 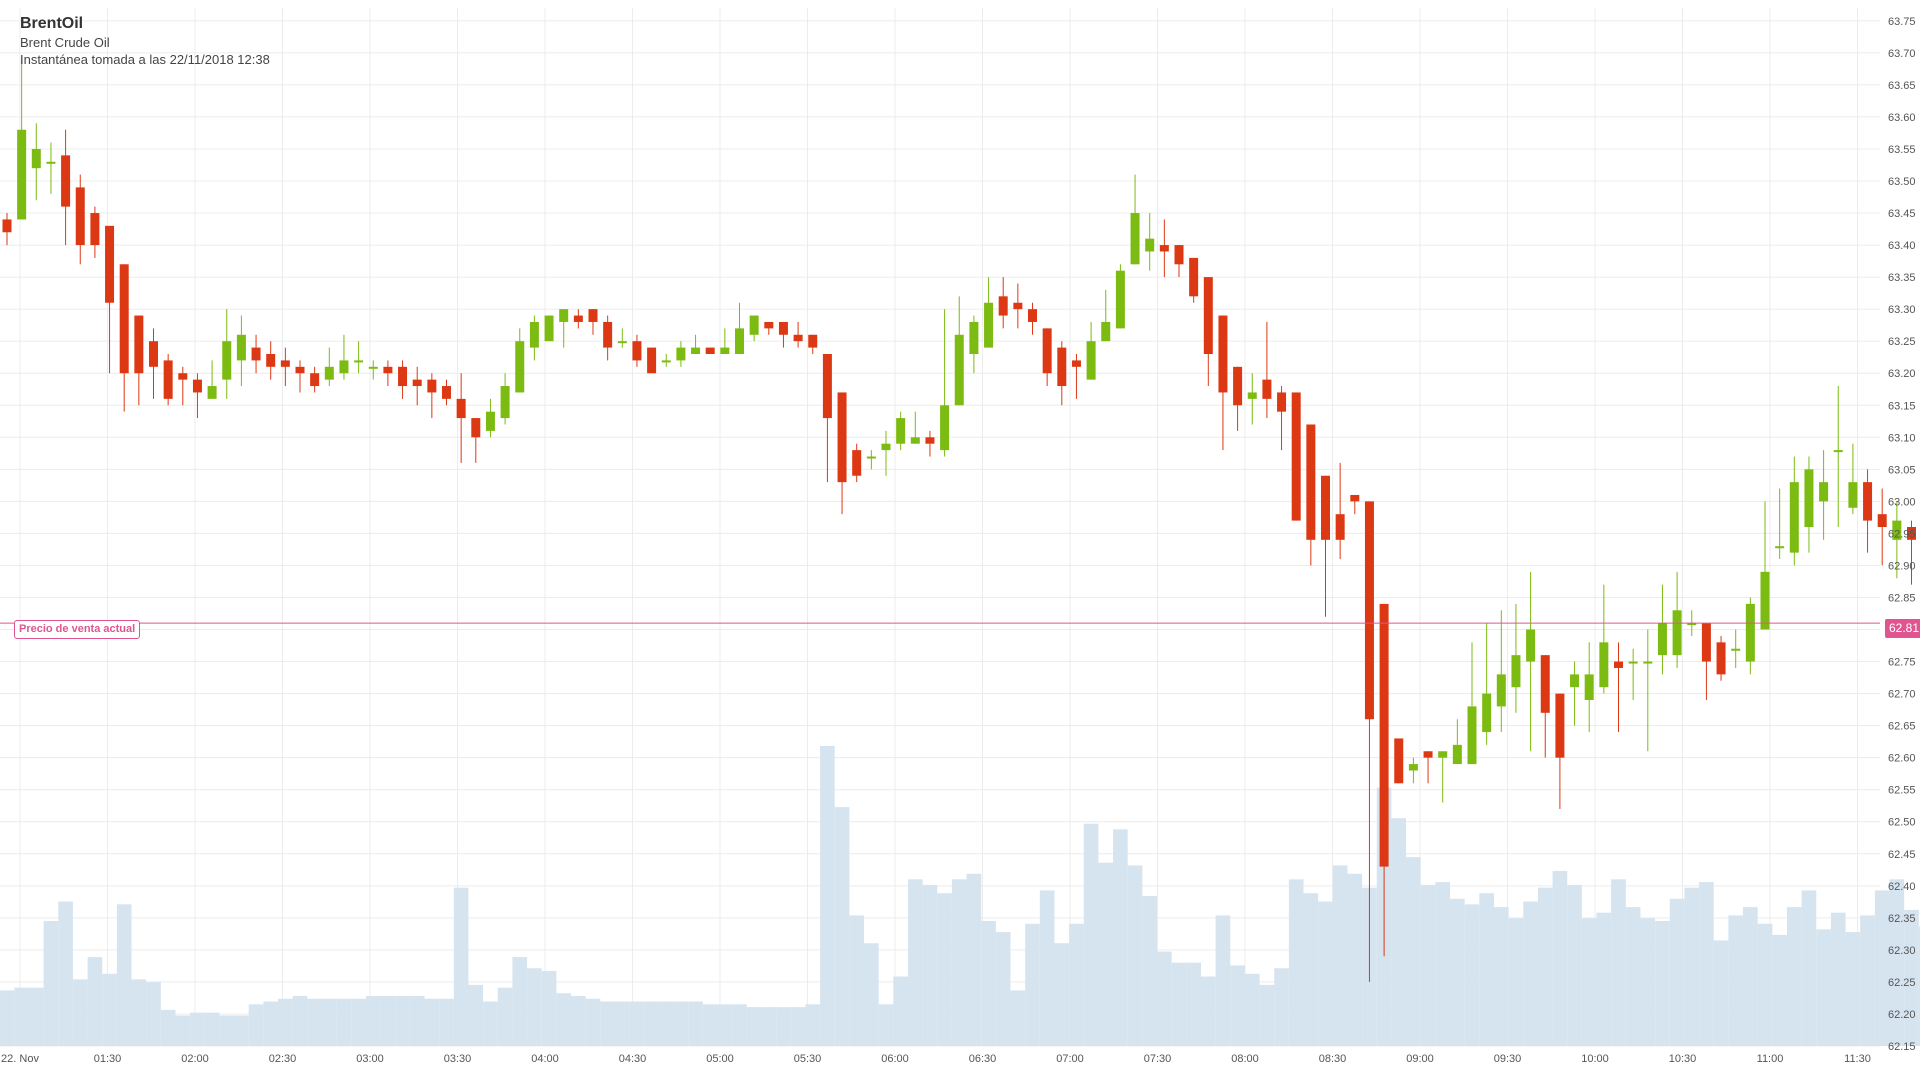 I want to click on y-tick-label: 63.55, so click(x=1902, y=150).